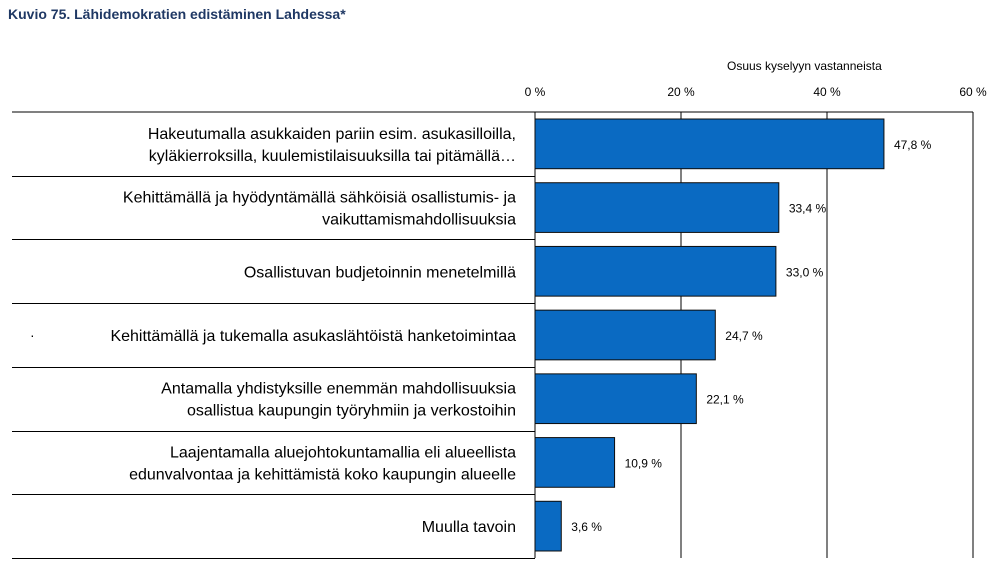 The image size is (987, 570). Describe the element at coordinates (586, 527) in the screenshot. I see `value-label-7: 3,6 %` at that location.